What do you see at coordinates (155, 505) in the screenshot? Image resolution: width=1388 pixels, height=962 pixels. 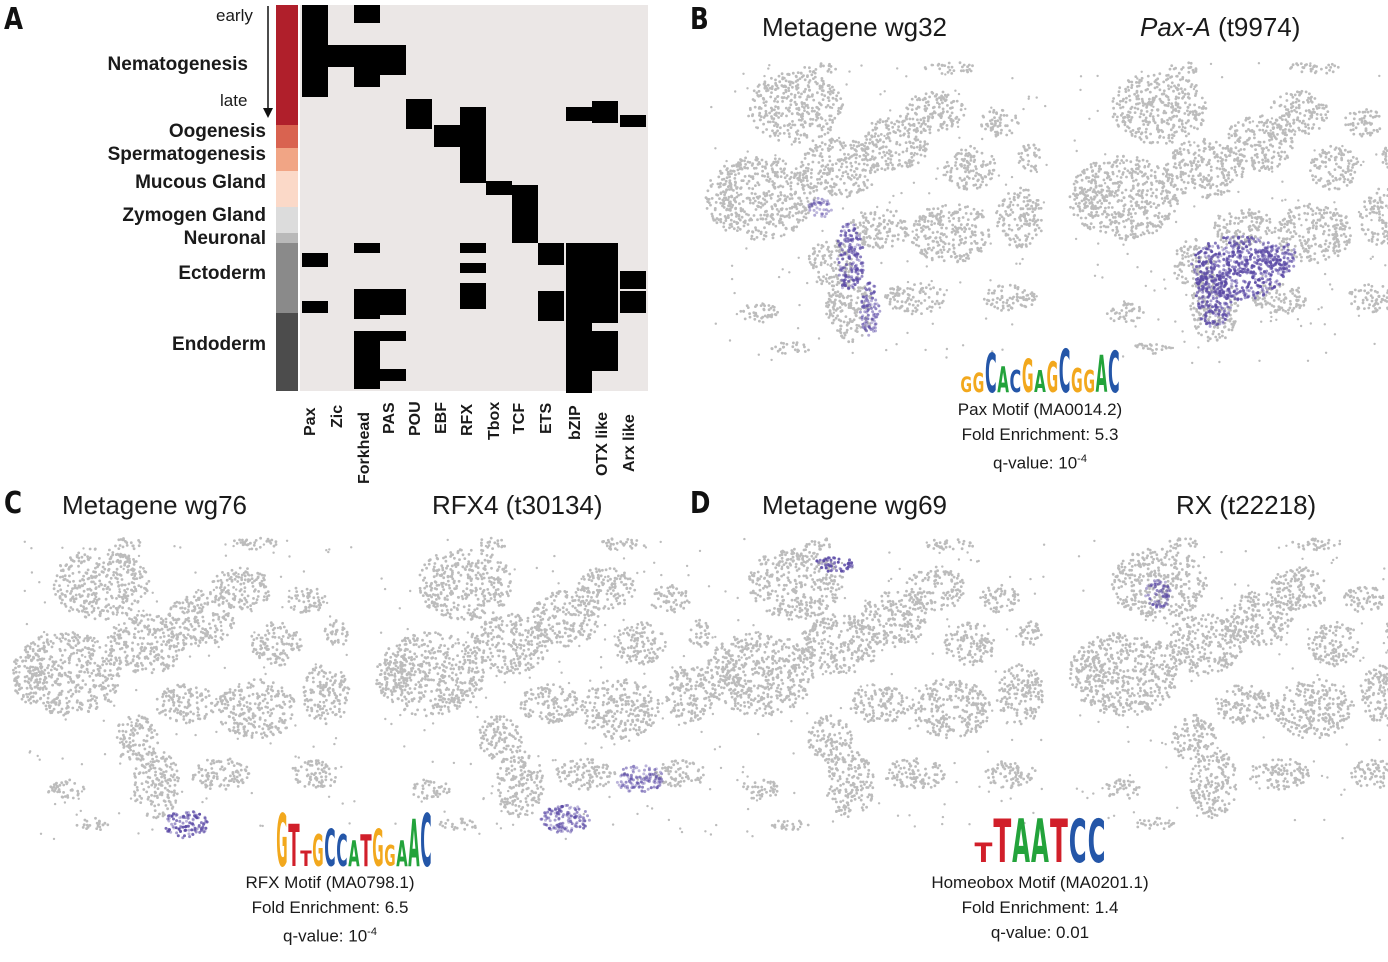 I see `panel-c-left-title: Metagene wg76` at bounding box center [155, 505].